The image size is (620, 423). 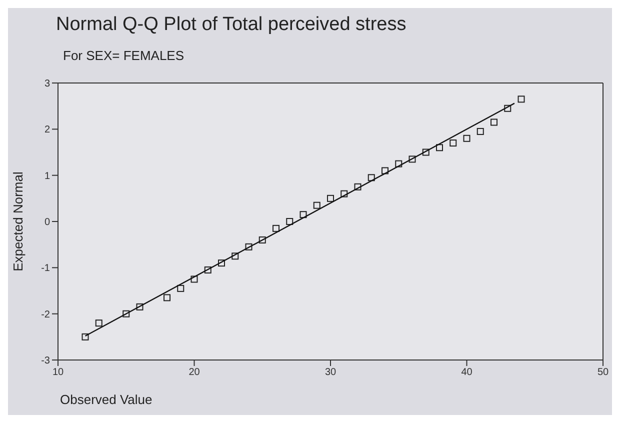 What do you see at coordinates (18, 222) in the screenshot?
I see `y-axis-title: Expected Normal` at bounding box center [18, 222].